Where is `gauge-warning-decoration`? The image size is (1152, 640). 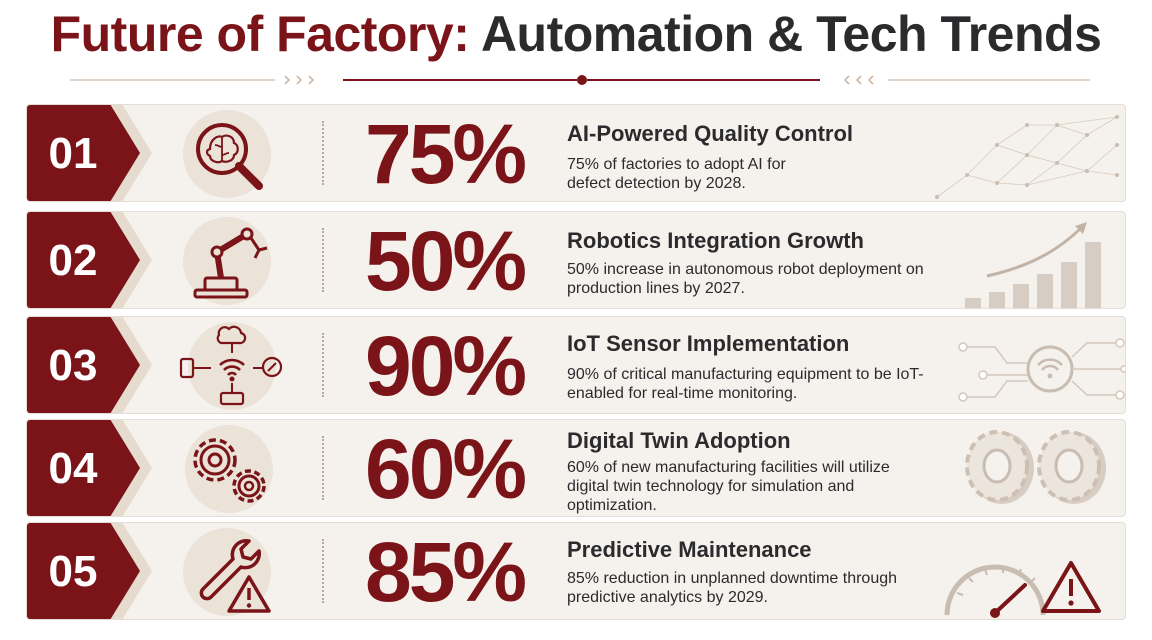 gauge-warning-decoration is located at coordinates (1022, 589).